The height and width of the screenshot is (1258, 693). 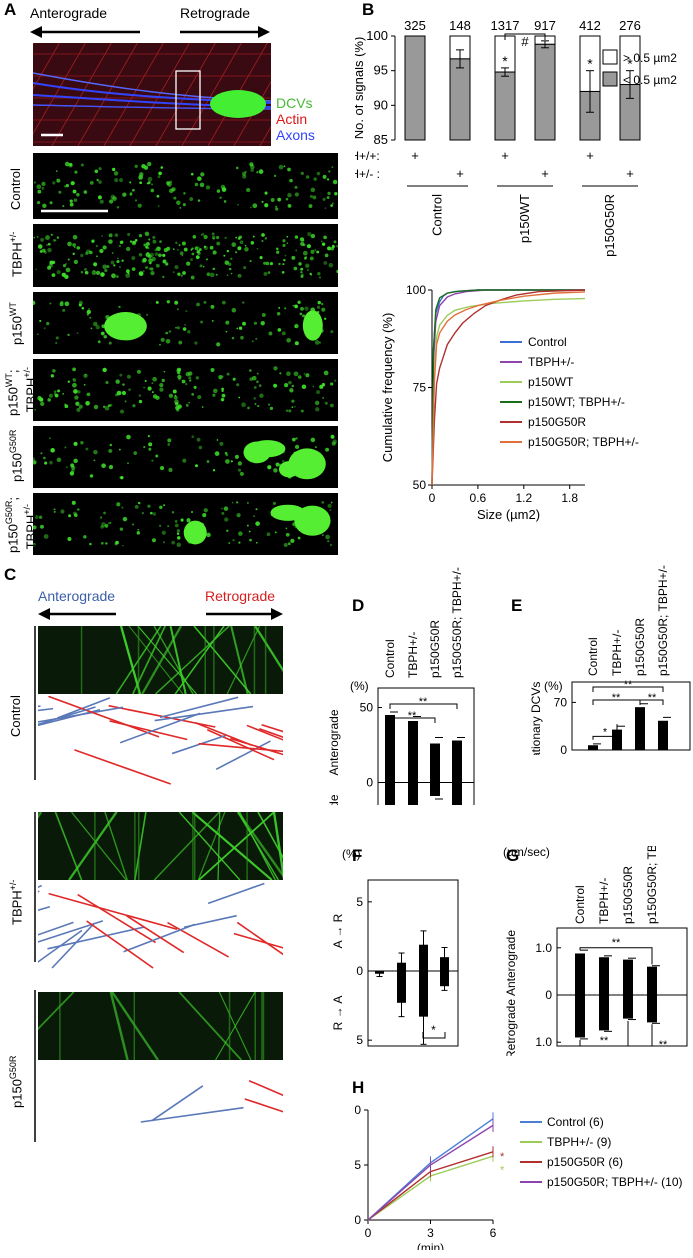 I want to click on kymograph-background, so click(x=160, y=1026).